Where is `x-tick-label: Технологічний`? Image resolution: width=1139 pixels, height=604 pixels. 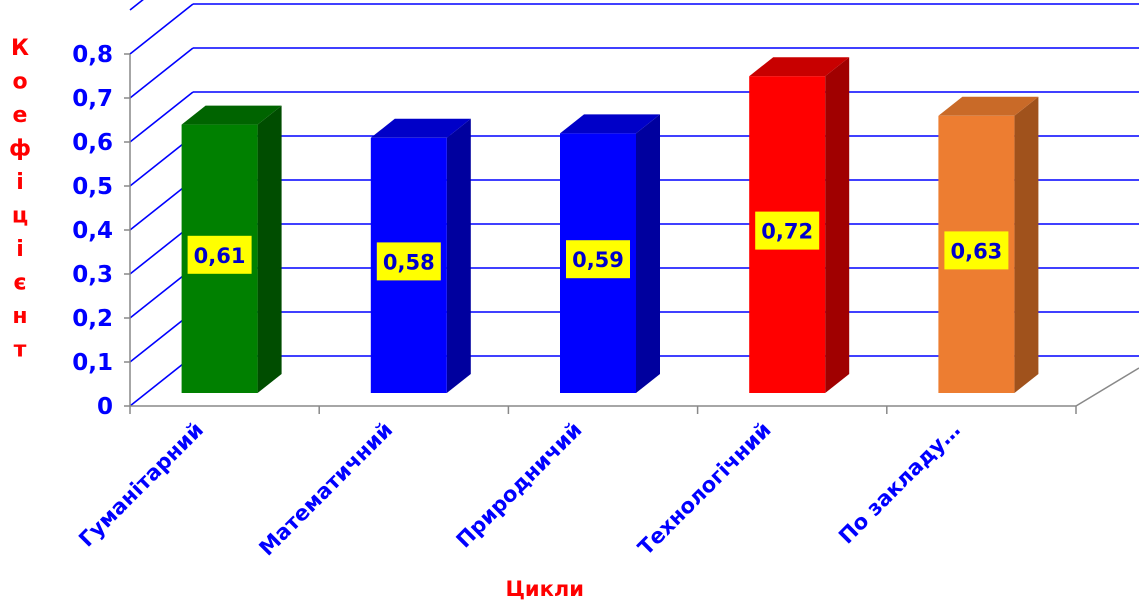 x-tick-label: Технологічний is located at coordinates (704, 489).